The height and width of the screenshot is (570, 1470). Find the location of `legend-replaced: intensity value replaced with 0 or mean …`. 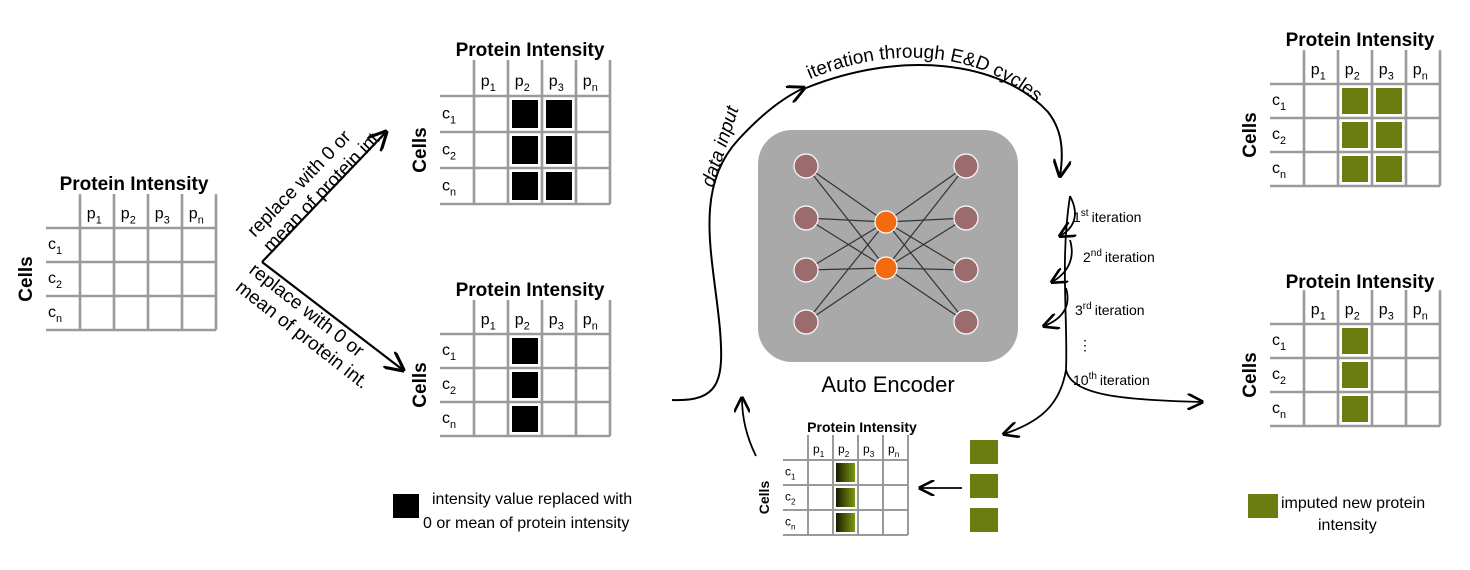

legend-replaced: intensity value replaced with 0 or mean … is located at coordinates (512, 511).